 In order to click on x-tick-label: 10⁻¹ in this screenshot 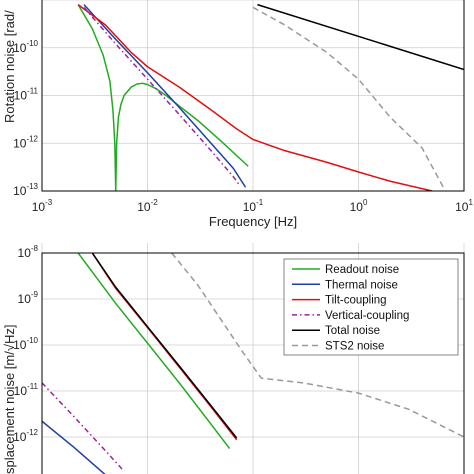, I will do `click(253, 206)`.